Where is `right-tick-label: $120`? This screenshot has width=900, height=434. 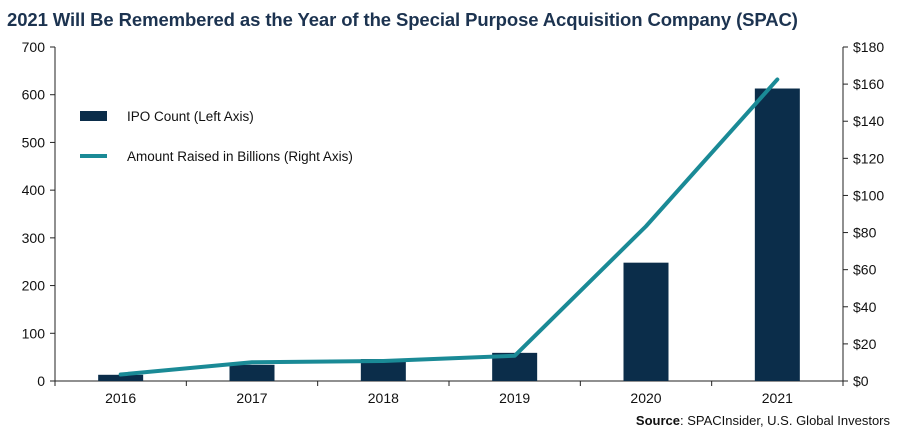
right-tick-label: $120 is located at coordinates (868, 158).